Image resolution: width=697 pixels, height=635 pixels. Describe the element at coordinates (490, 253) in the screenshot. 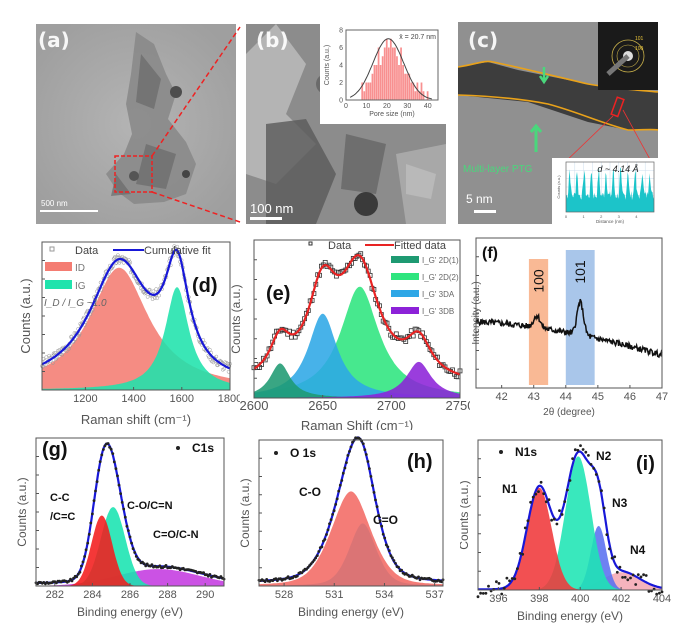

I see `panel-label-f: (f)` at that location.